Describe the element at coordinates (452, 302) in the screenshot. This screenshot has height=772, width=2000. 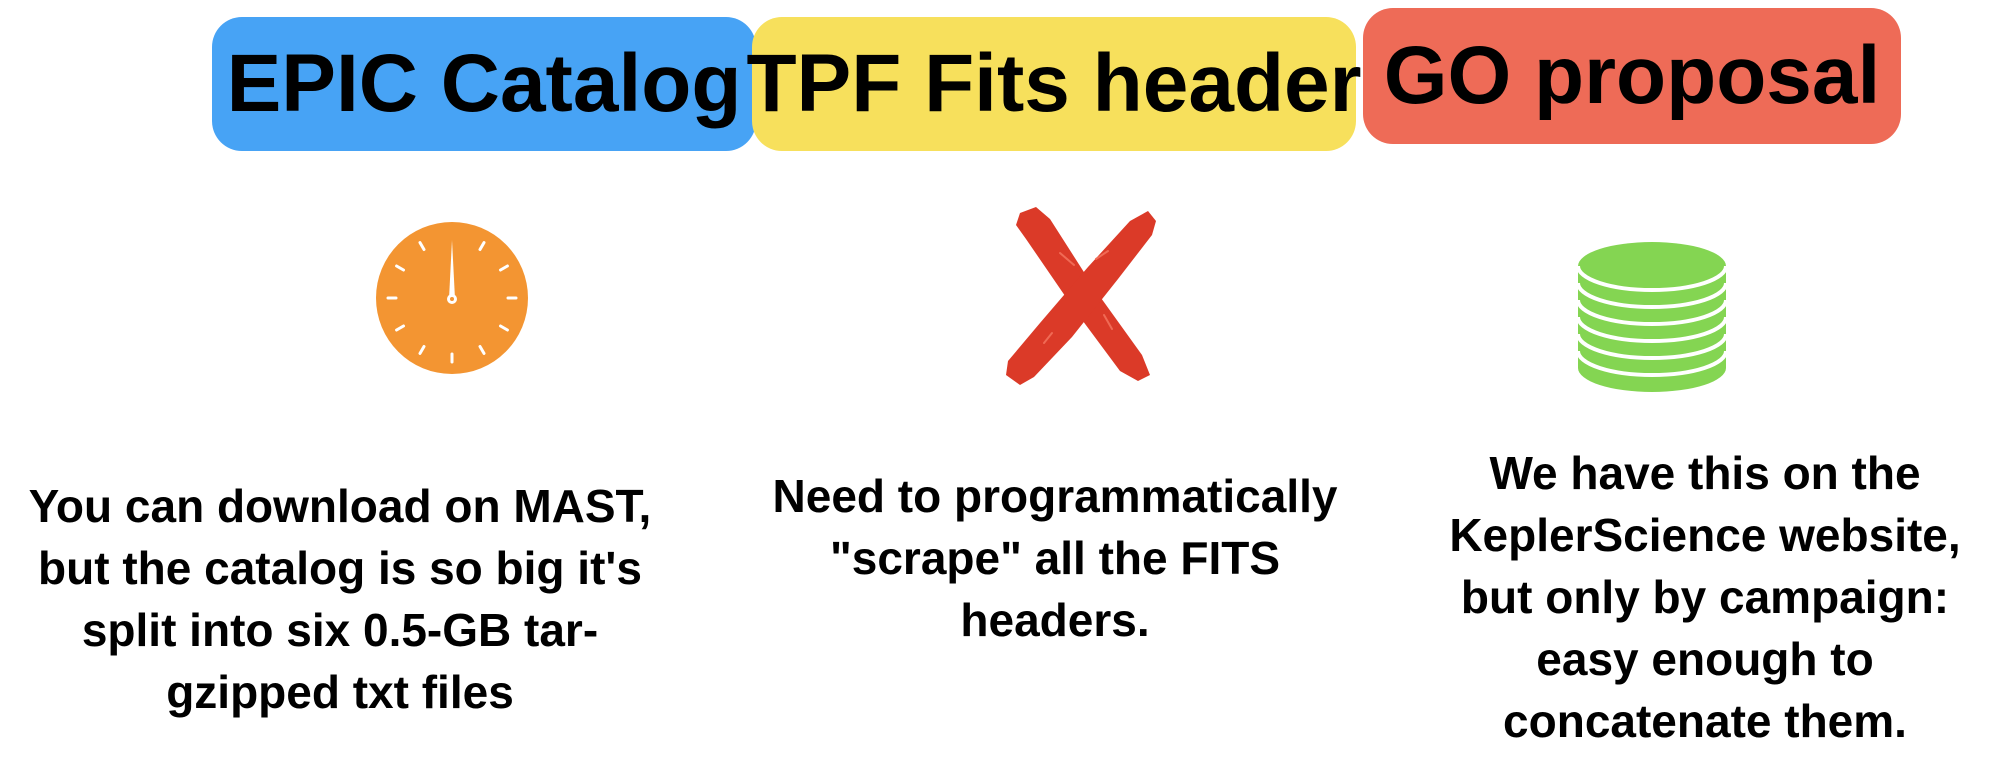
I see `stopwatch-ticks` at that location.